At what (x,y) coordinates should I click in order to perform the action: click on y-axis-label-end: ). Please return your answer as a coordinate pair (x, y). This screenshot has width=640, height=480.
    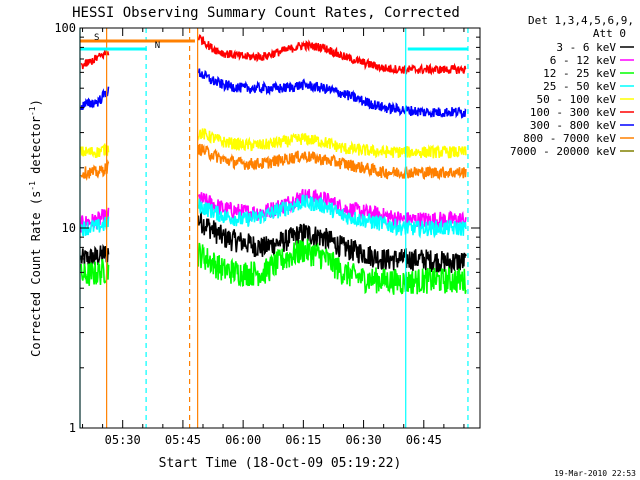
    Looking at the image, I should click on (36, 102).